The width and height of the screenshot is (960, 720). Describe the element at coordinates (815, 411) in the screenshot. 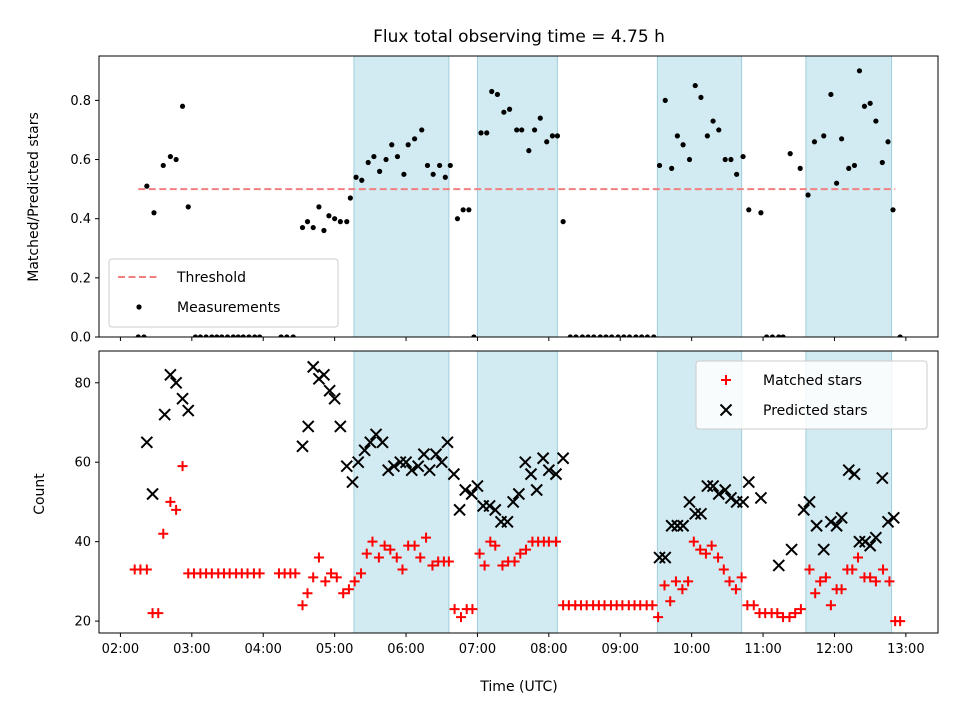

I see `legend-predicted-label: Predicted stars` at that location.